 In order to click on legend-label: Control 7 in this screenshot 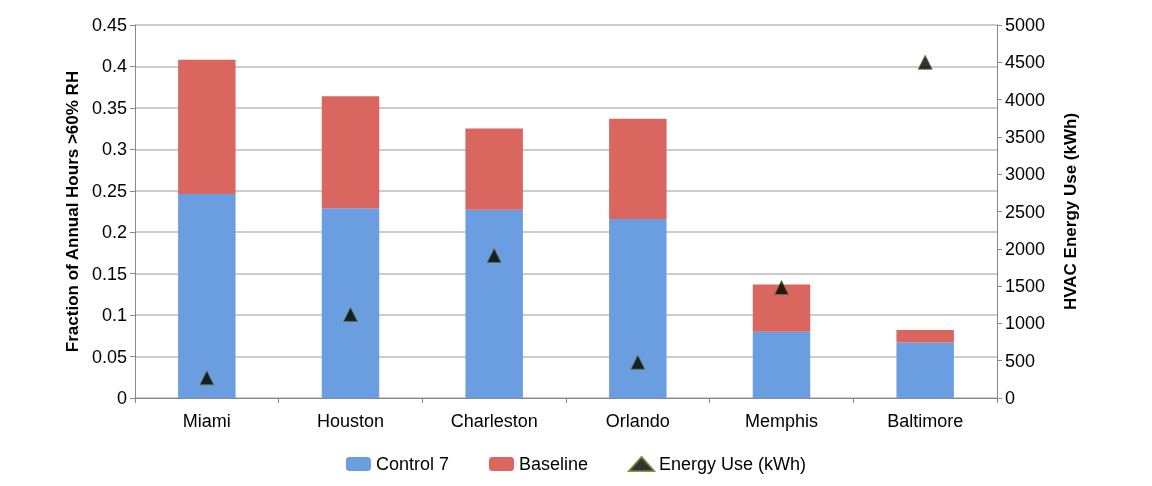, I will do `click(412, 464)`.